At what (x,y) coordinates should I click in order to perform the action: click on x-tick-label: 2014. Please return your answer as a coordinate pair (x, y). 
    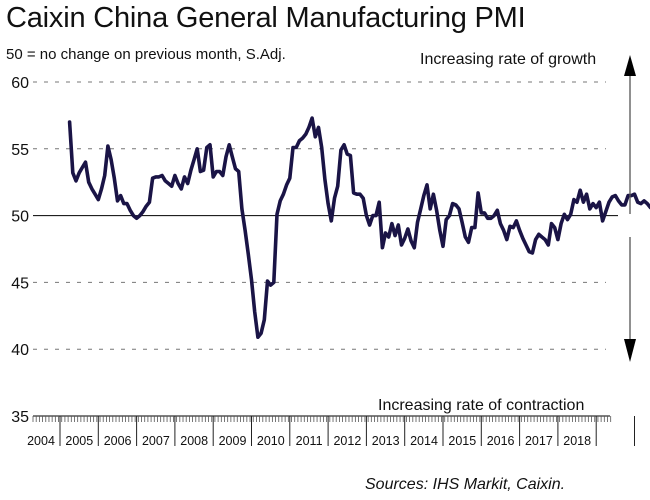
    Looking at the image, I should click on (424, 441).